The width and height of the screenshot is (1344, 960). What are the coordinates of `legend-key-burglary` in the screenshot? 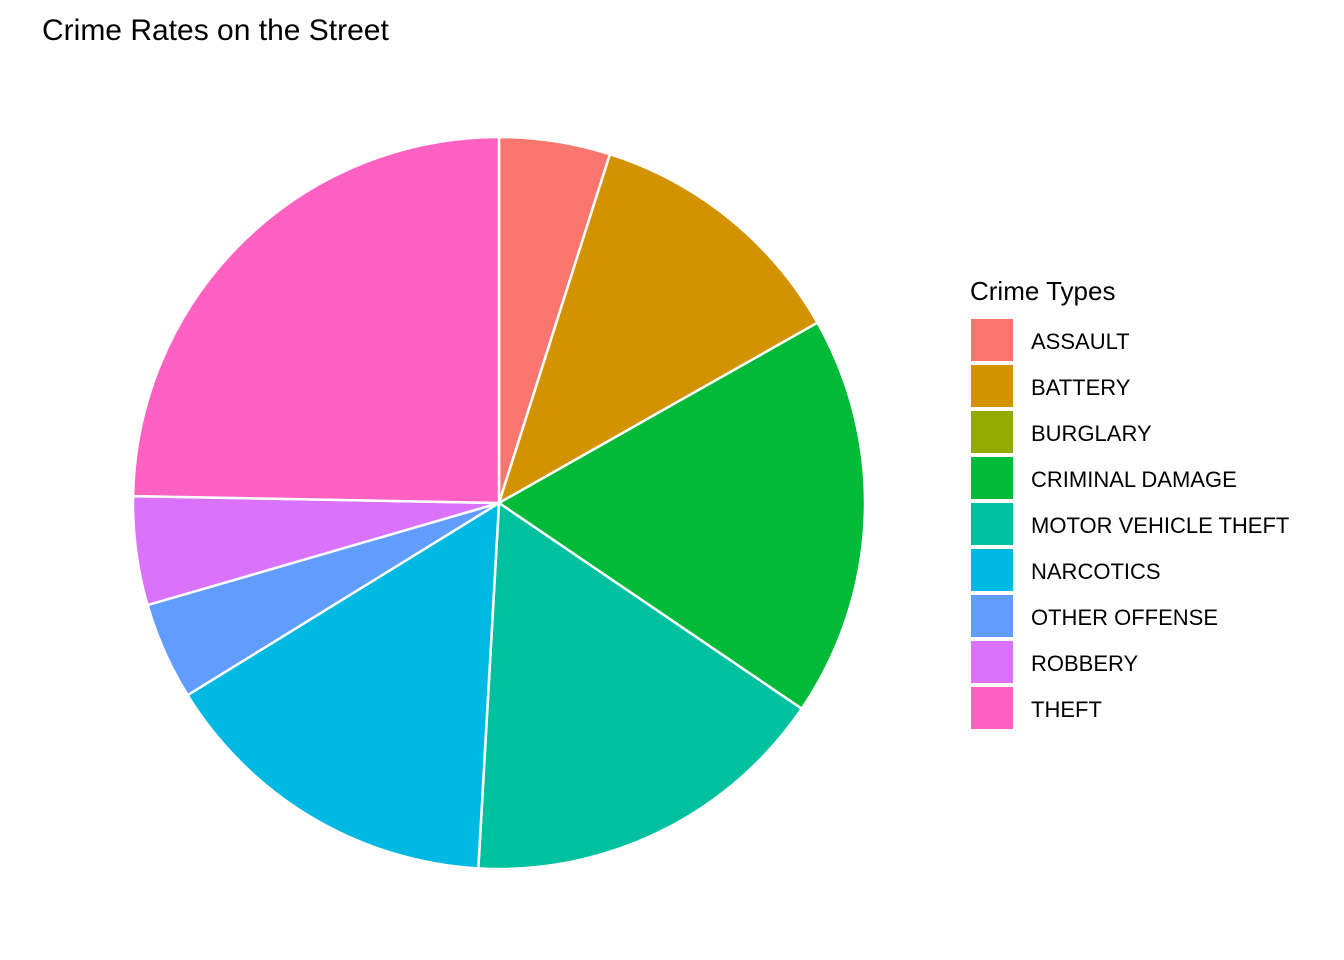 It's located at (992, 432).